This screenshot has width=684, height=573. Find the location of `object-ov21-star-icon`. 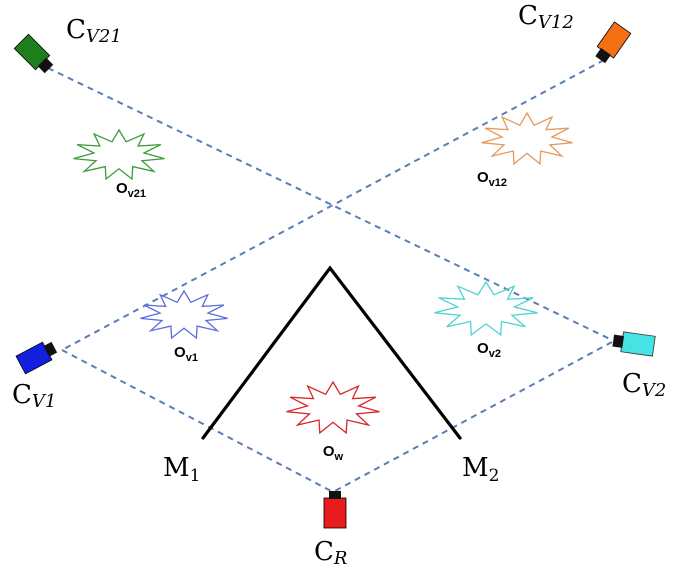

object-ov21-star-icon is located at coordinates (119, 154).